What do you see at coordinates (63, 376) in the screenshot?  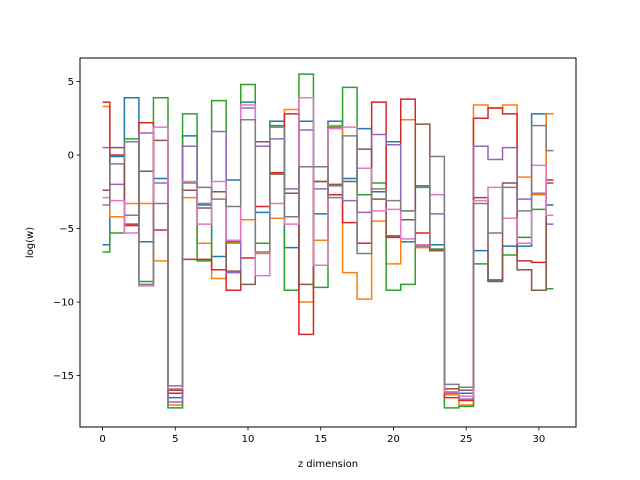 I see `y-tick-label: −15` at bounding box center [63, 376].